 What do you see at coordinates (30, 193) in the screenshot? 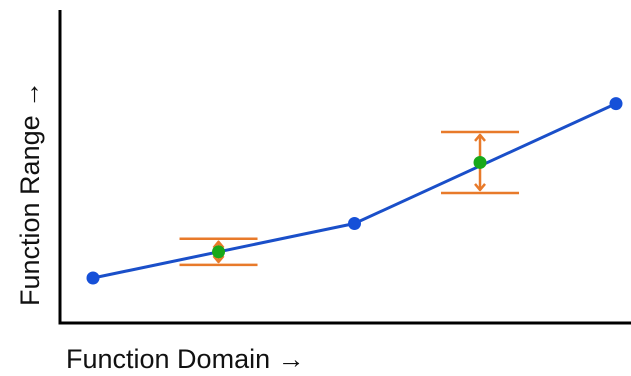
I see `y-axis-label: Function Range →` at bounding box center [30, 193].